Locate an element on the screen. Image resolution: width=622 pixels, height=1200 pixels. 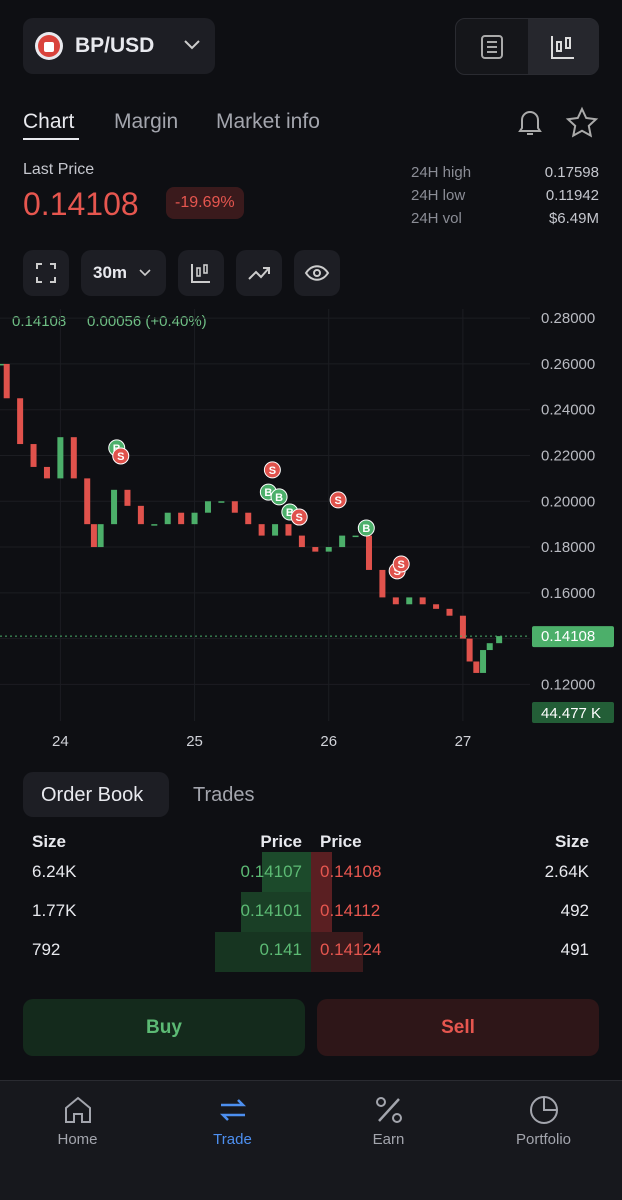
nav-item: Trade is located at coordinates (232, 1120).